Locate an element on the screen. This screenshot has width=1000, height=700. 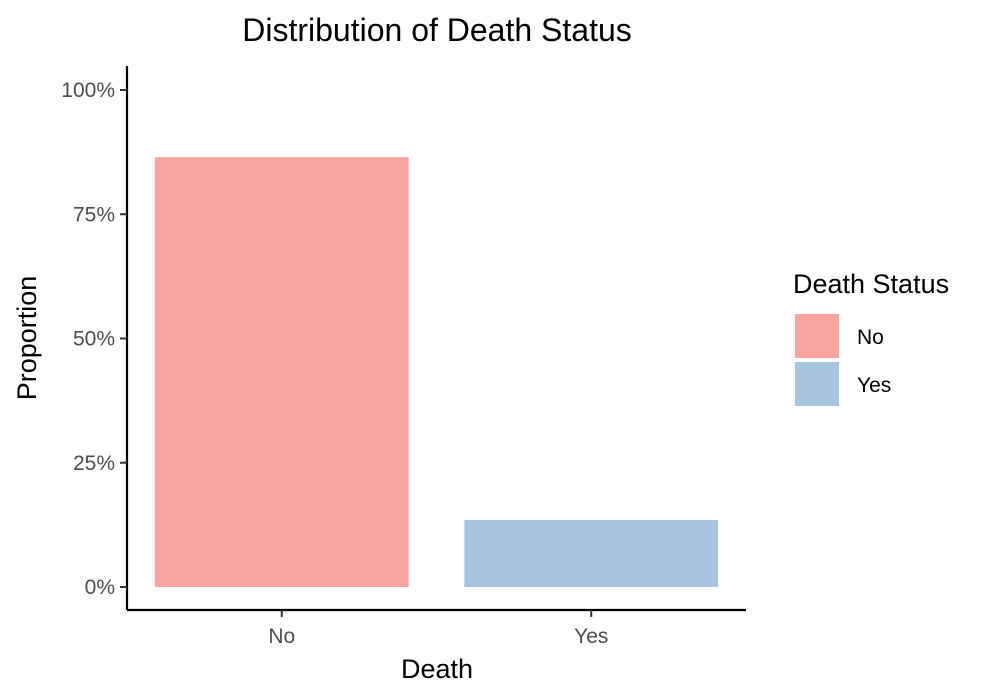
legend-label-no: No is located at coordinates (870, 337).